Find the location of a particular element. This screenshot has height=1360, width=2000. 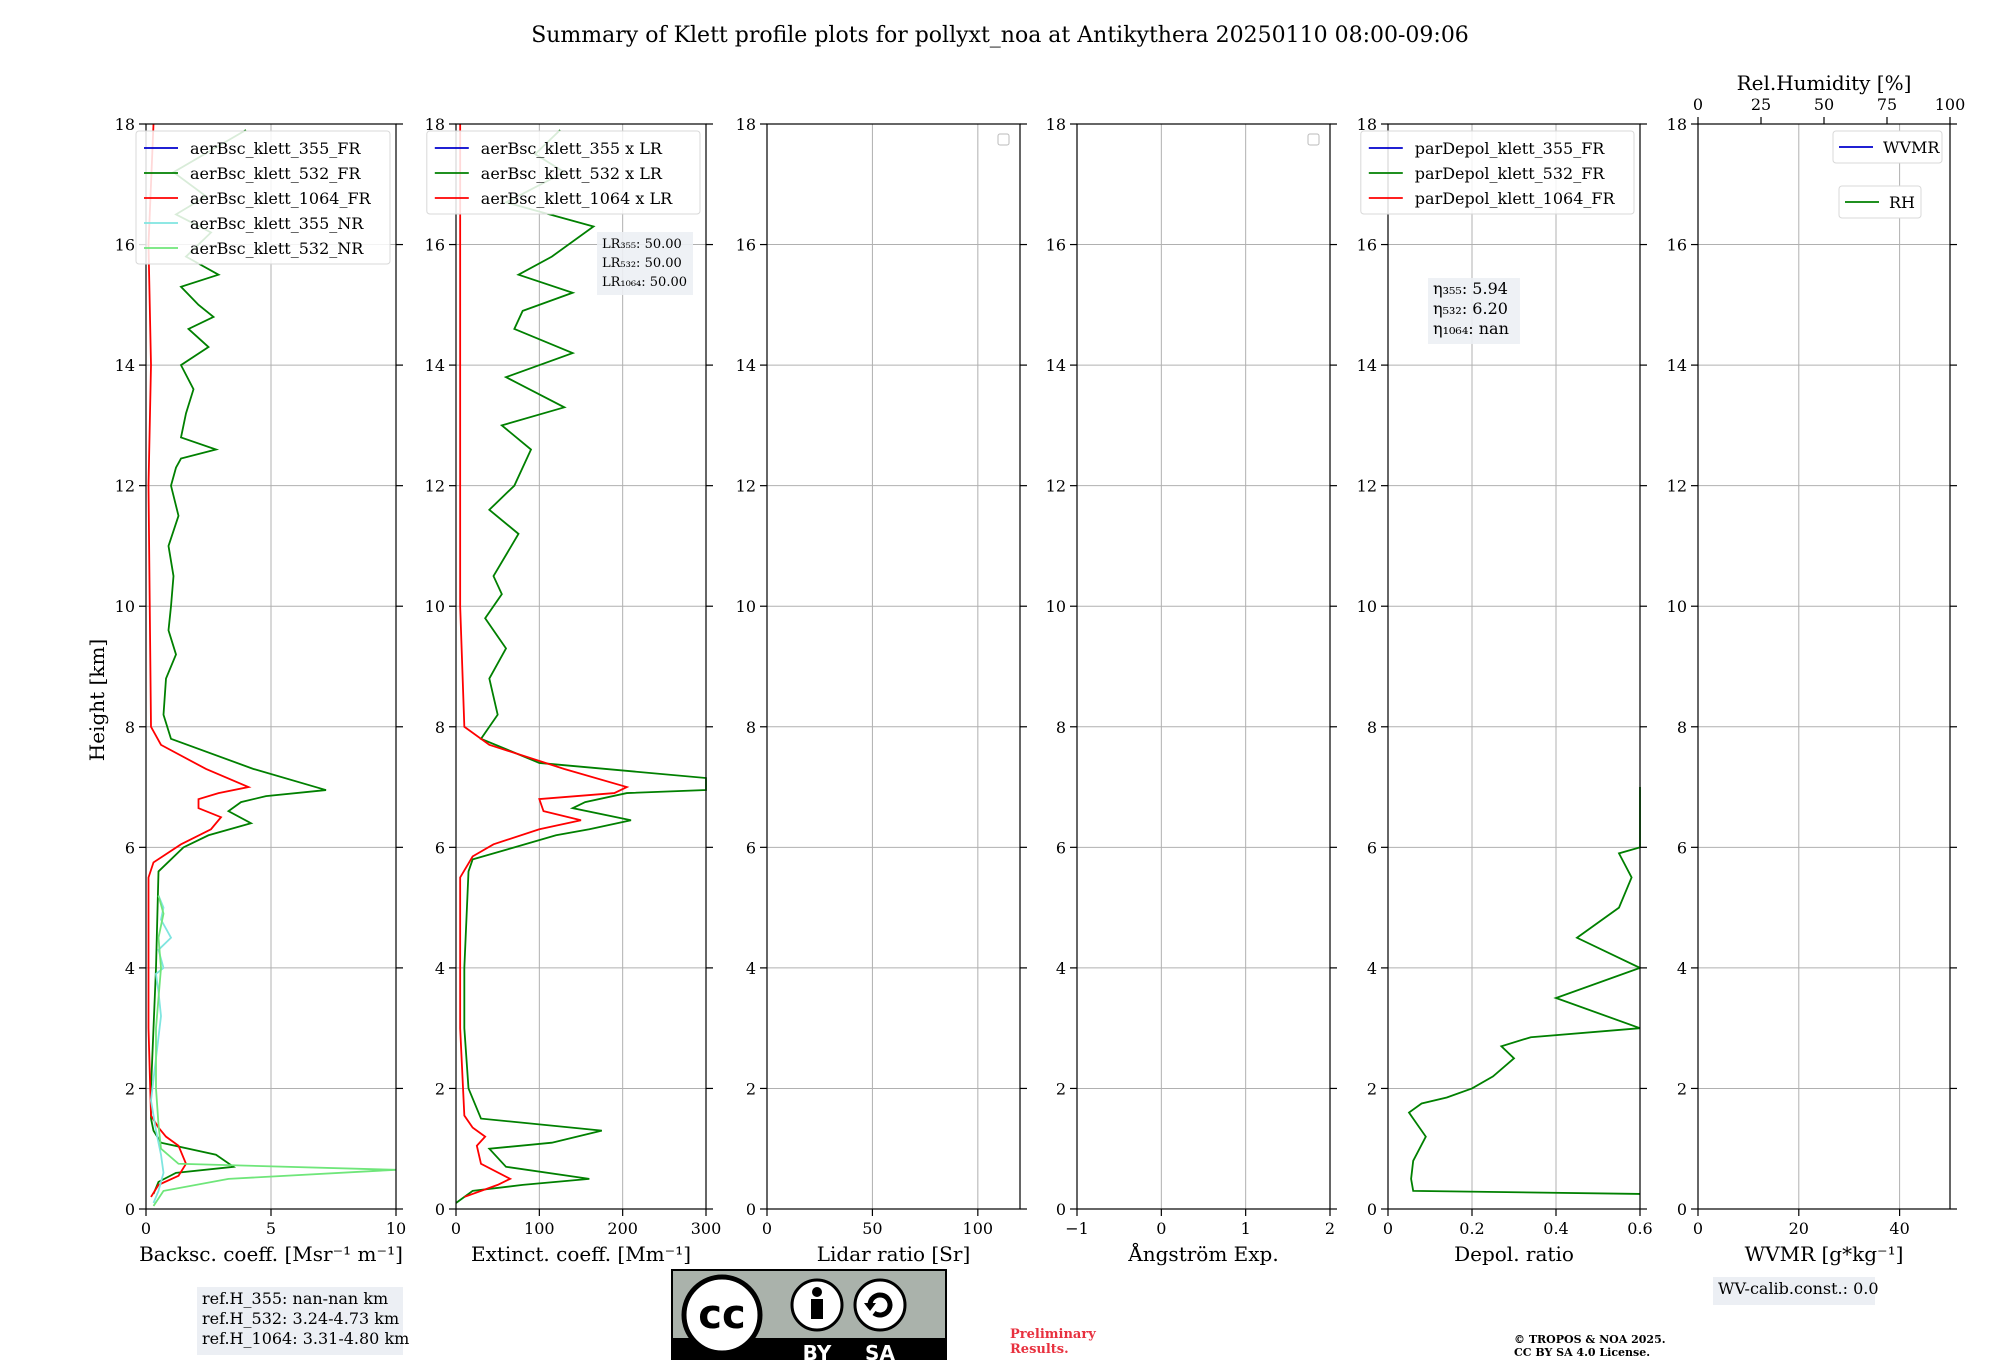

series-line-aerBsc_klett_1064_FR is located at coordinates (199, 660).